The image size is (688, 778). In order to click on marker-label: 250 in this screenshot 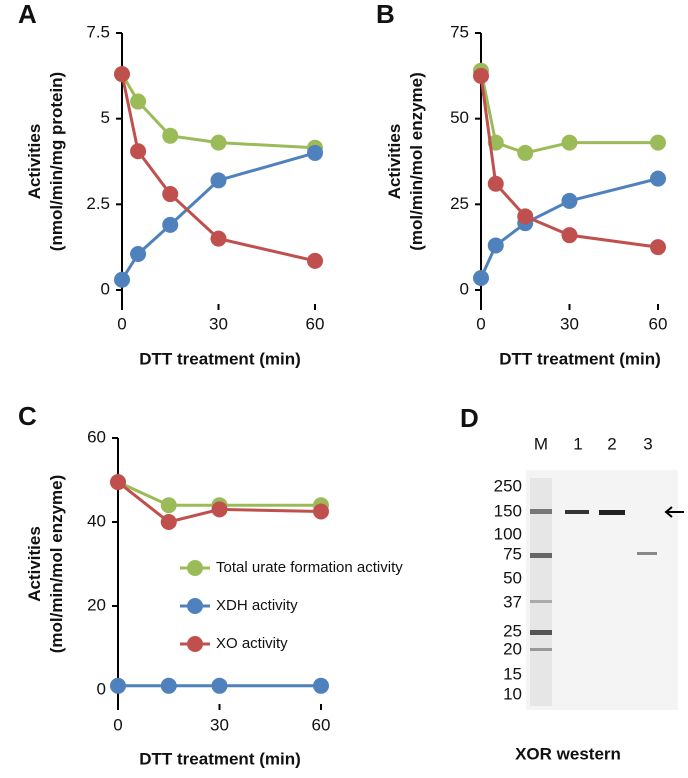, I will do `click(508, 485)`.